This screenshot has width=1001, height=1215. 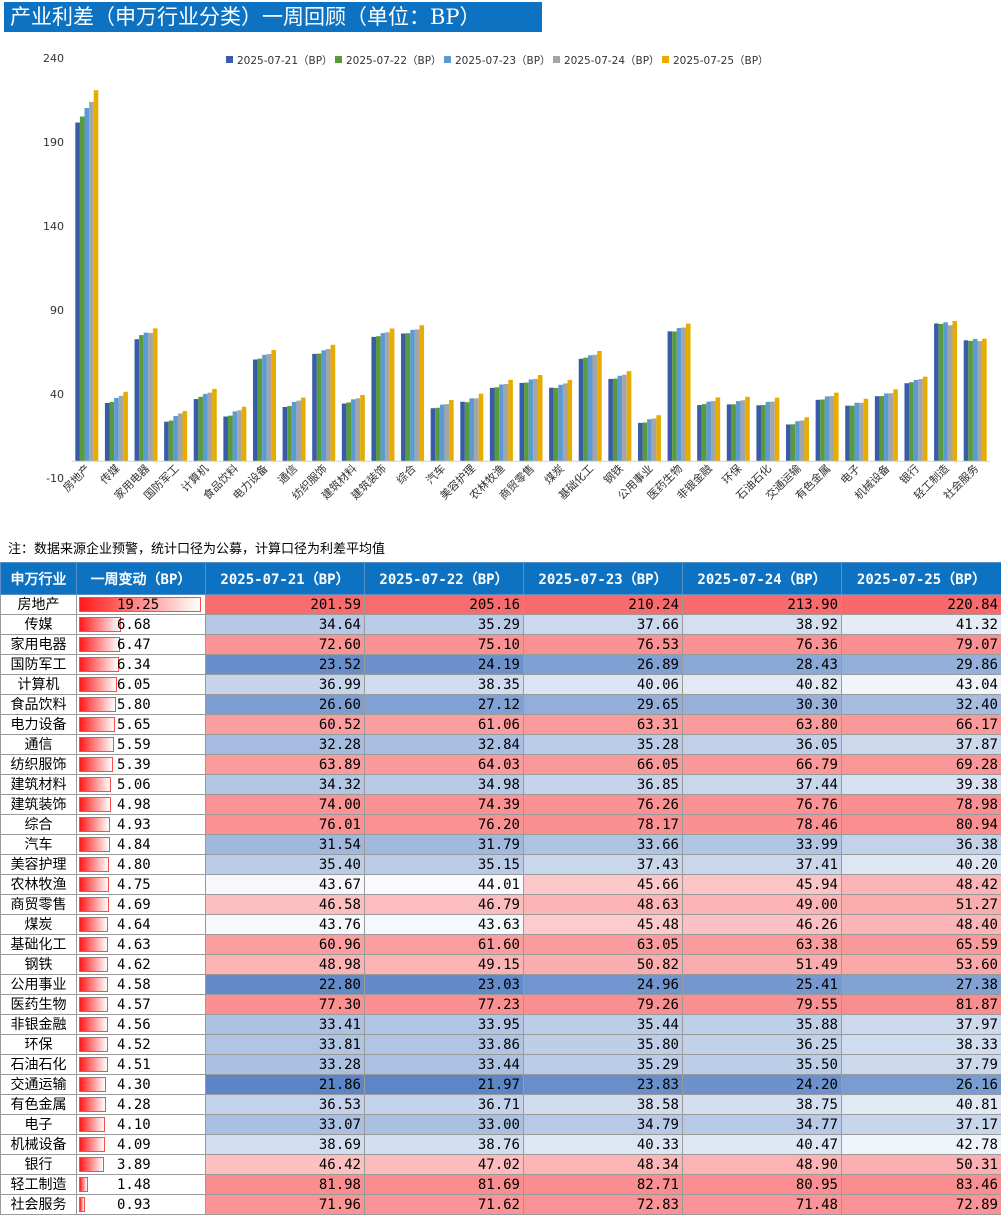 I want to click on source-note: 注：数据来源企业预警，统计口径为公募，计算口径为利差平均值, so click(x=196, y=547).